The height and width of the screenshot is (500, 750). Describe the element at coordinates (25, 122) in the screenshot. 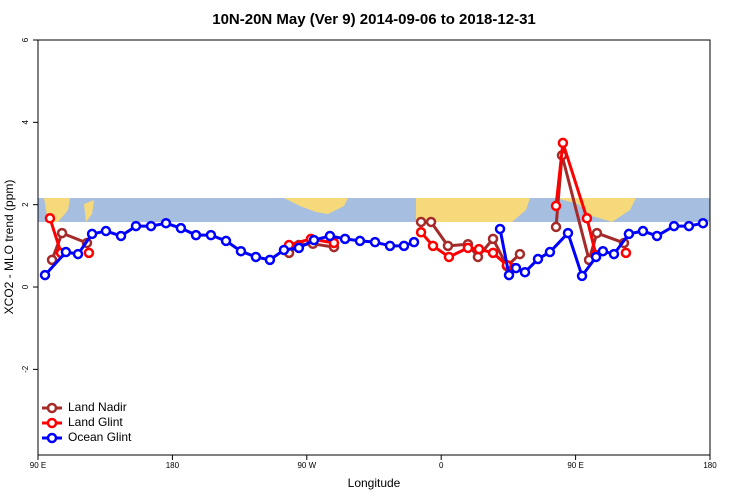

I see `y-tick-label: 4` at that location.